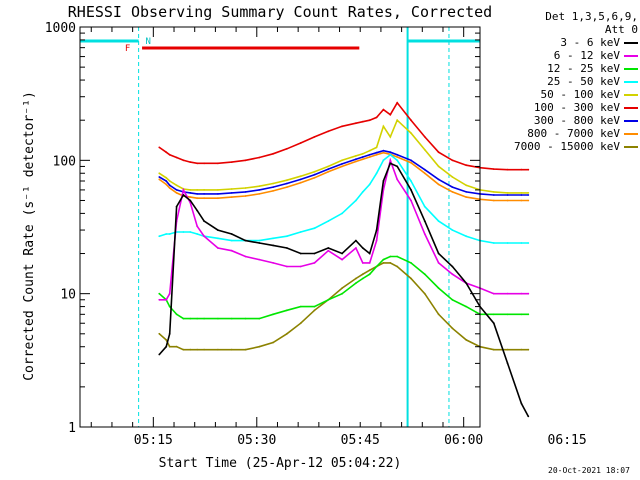 The height and width of the screenshot is (480, 640). I want to click on y-tick-label: 100, so click(64, 161).